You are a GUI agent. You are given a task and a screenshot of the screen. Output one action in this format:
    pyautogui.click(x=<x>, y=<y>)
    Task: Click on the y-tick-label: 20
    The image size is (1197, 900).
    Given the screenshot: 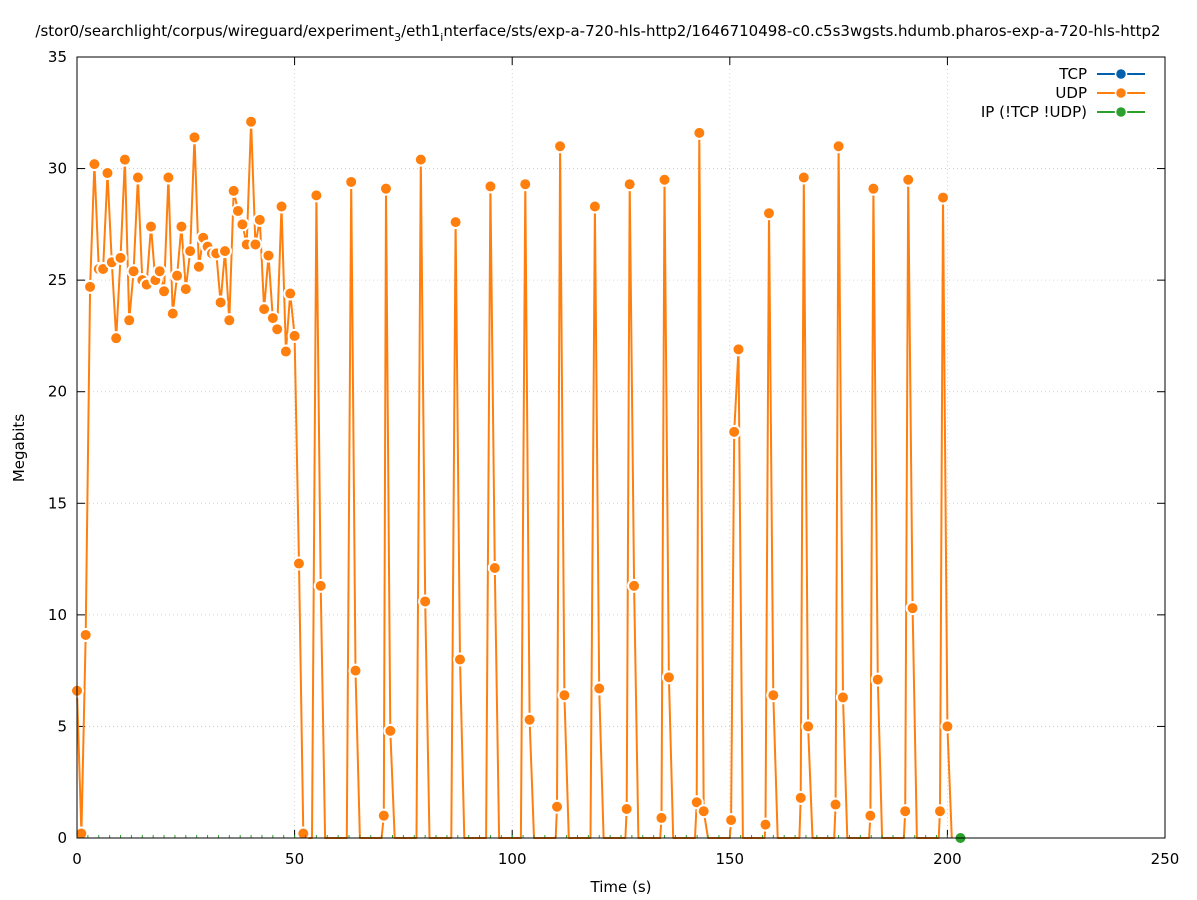 What is the action you would take?
    pyautogui.click(x=57, y=392)
    